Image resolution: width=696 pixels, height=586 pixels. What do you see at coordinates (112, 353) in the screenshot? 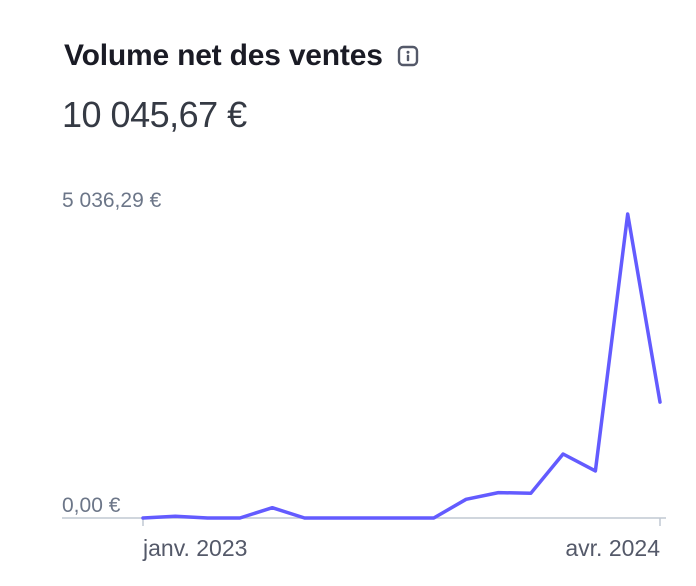
I see `y-axis-ticks: 5 036,29 € 0,00 €` at bounding box center [112, 353].